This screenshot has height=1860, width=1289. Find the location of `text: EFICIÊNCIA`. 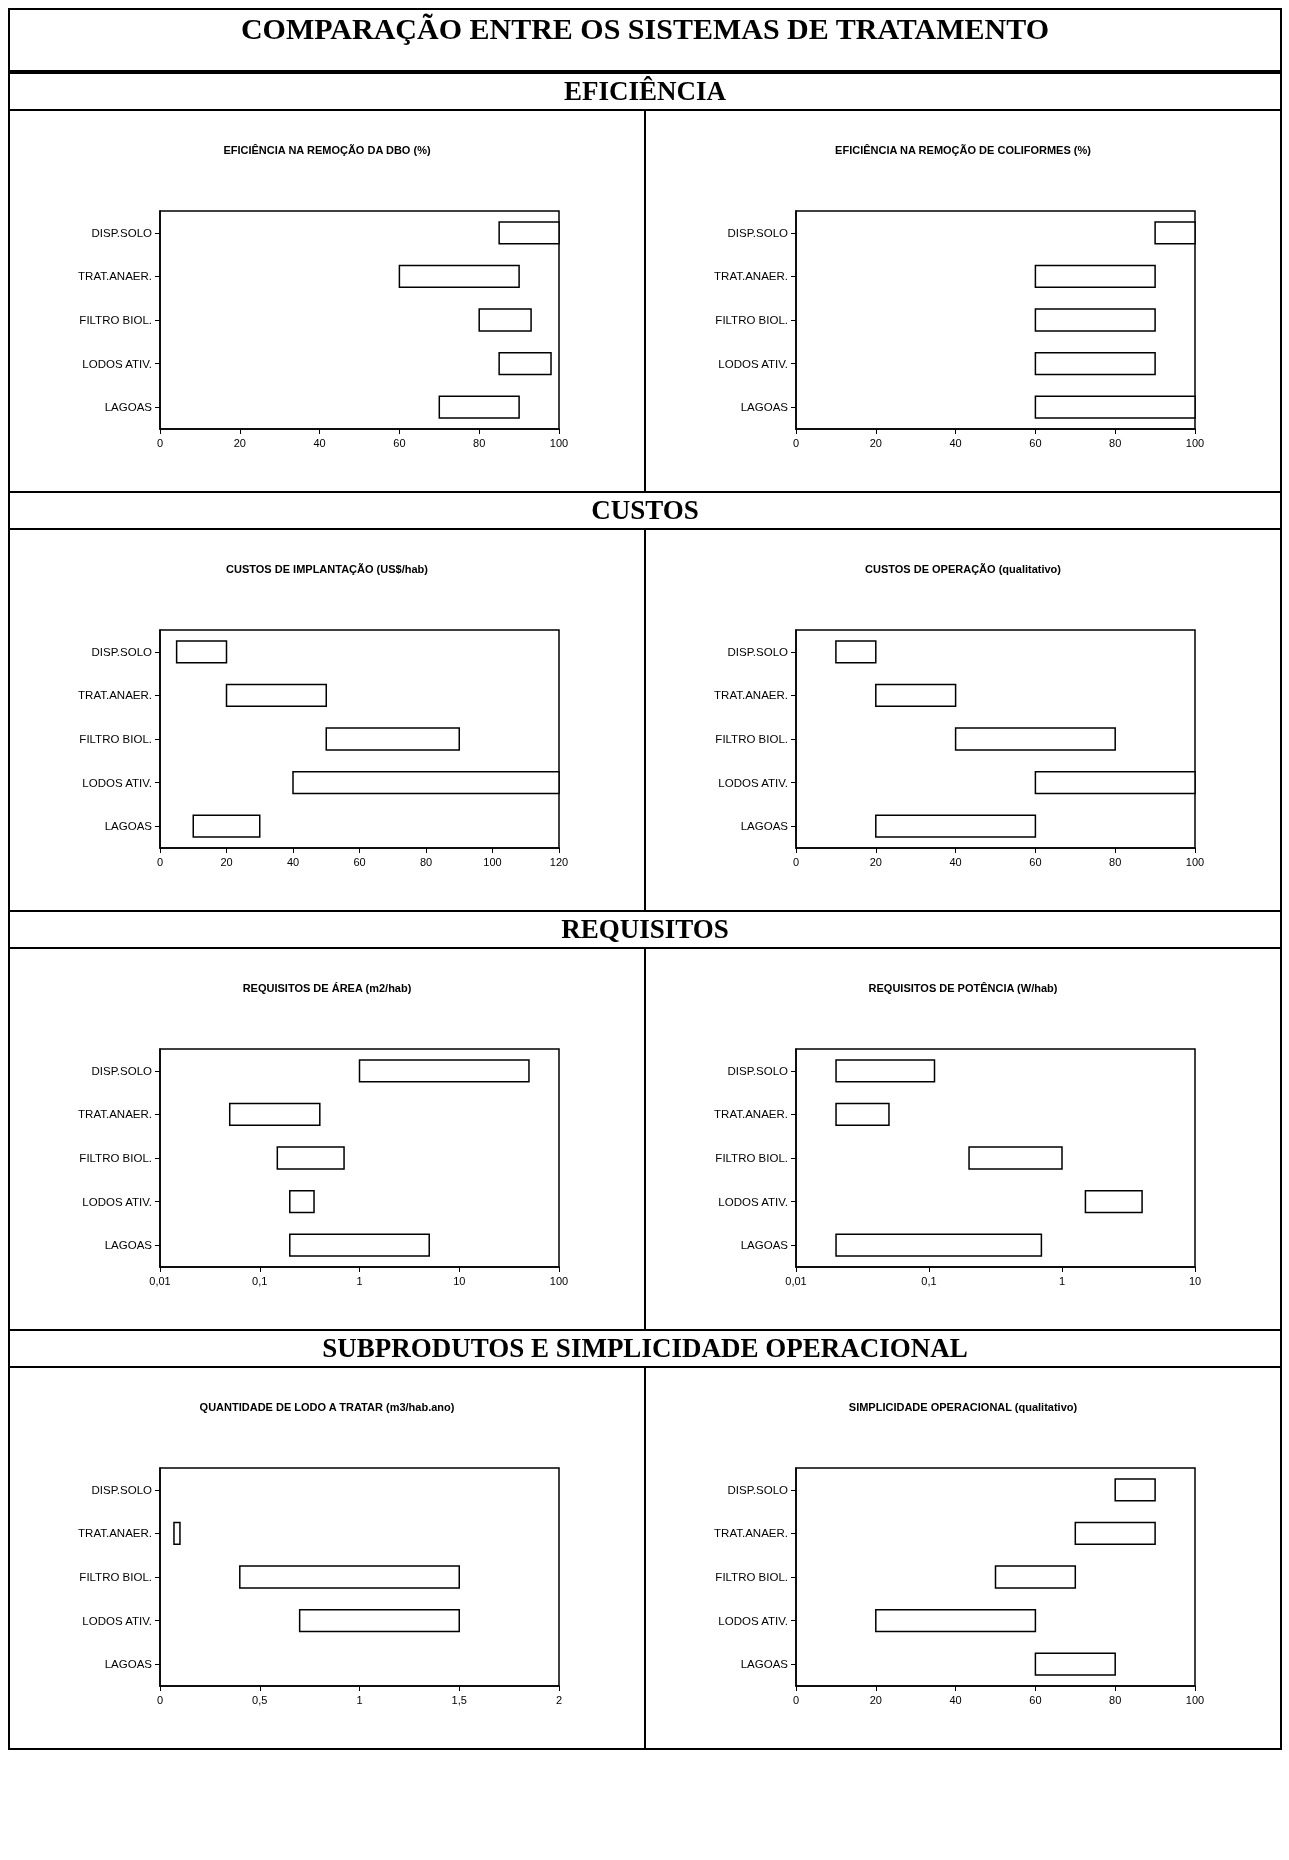

text: EFICIÊNCIA is located at coordinates (645, 91).